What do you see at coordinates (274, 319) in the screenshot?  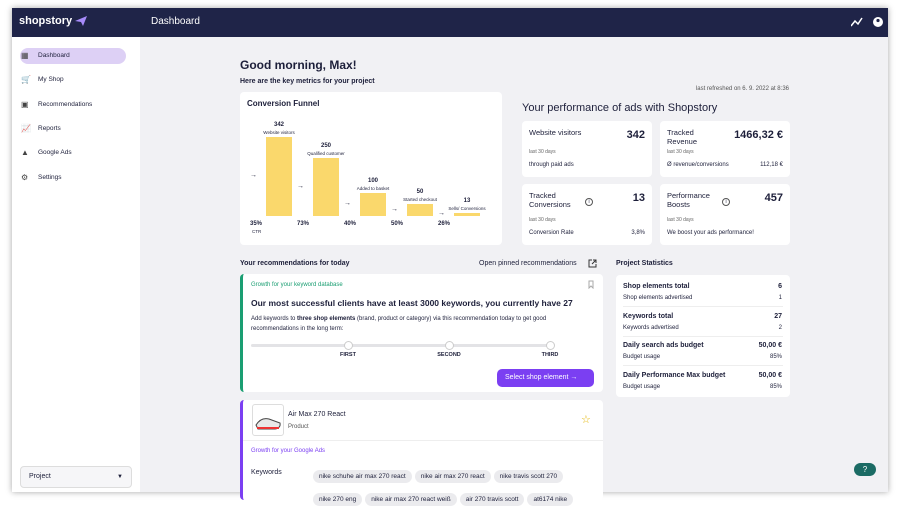 I see `text: Add keywords to` at bounding box center [274, 319].